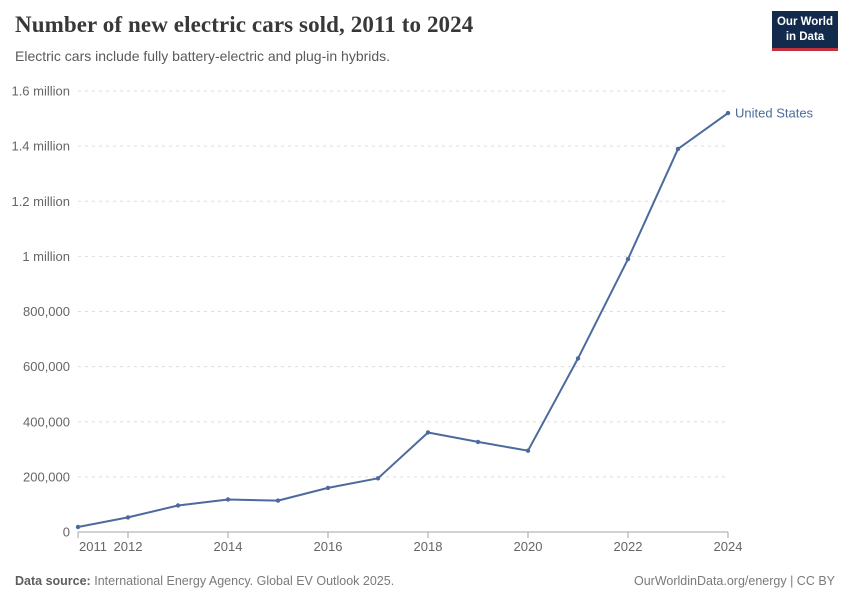 Image resolution: width=850 pixels, height=600 pixels. I want to click on y-axis-label: 600,000, so click(46, 366).